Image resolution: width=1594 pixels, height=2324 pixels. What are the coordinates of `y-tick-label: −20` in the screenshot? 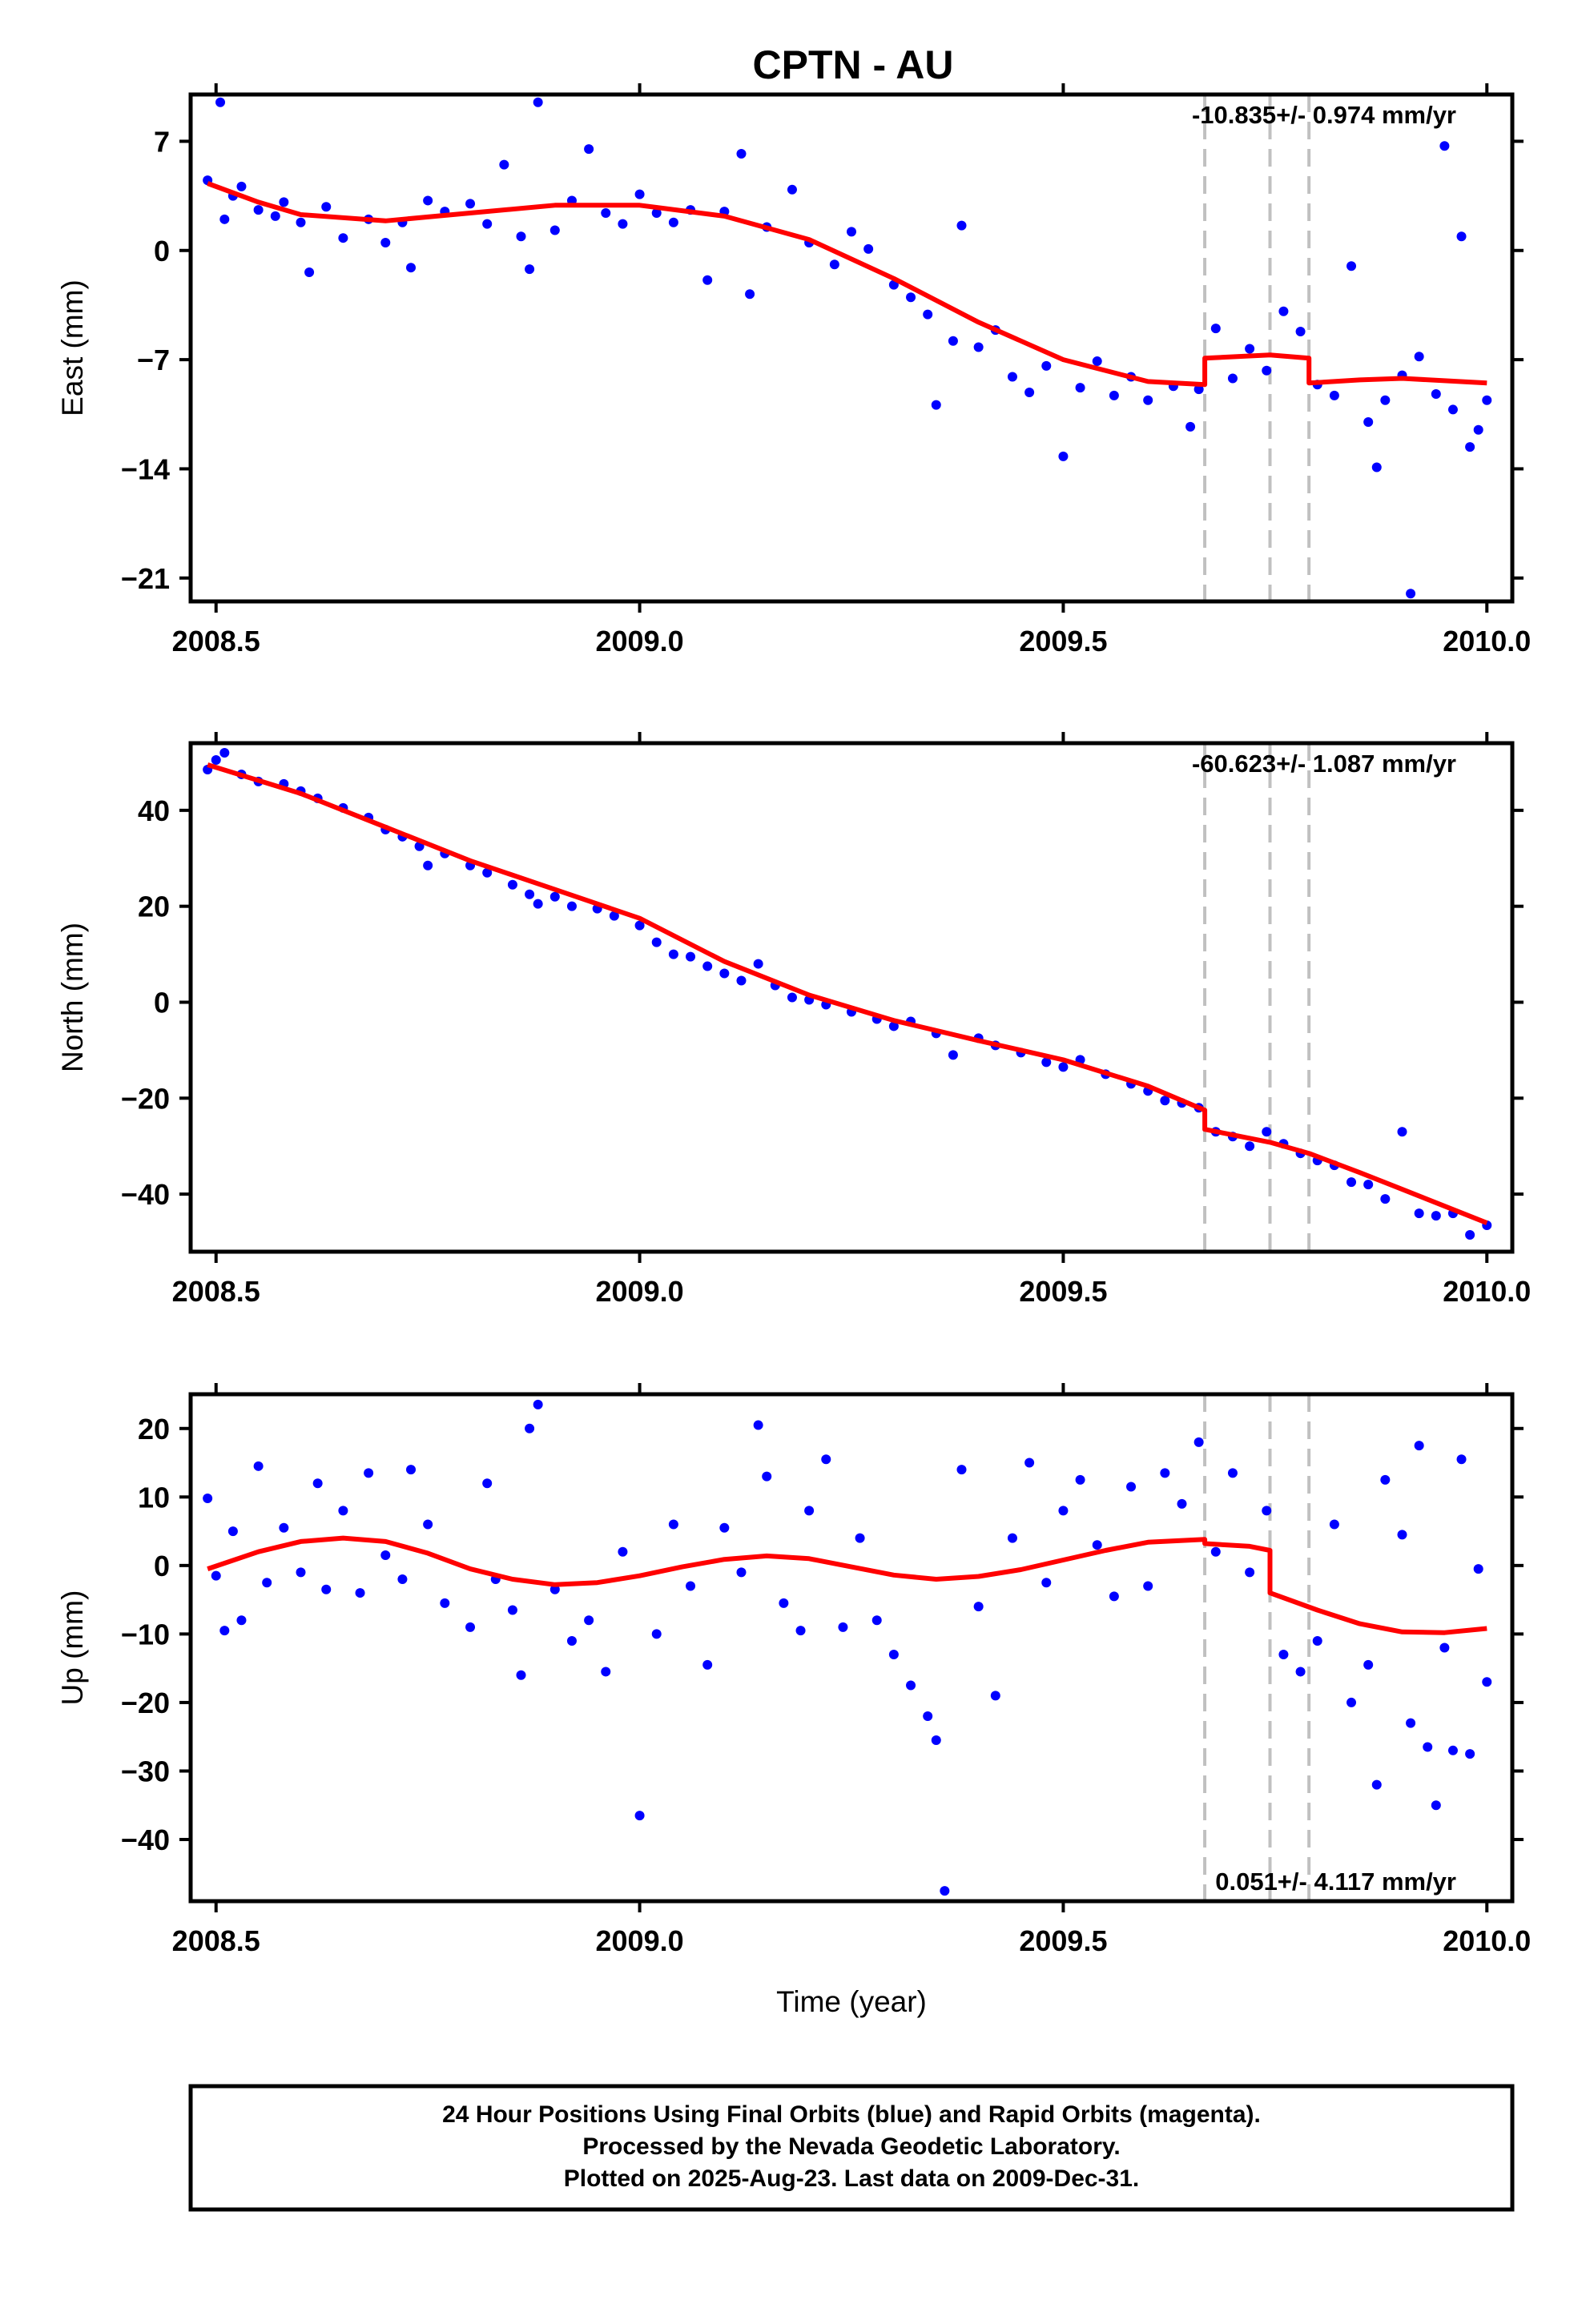 It's located at (145, 1098).